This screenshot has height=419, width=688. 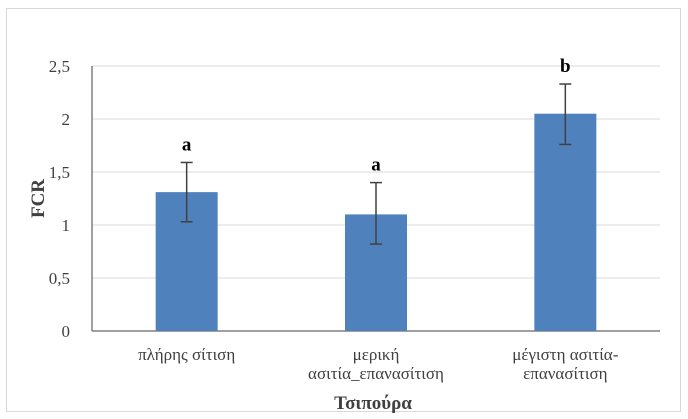 What do you see at coordinates (565, 222) in the screenshot?
I see `bar` at bounding box center [565, 222].